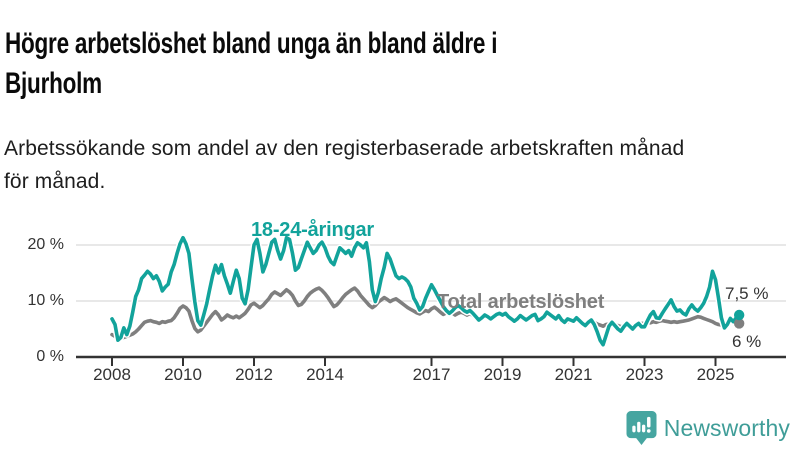 This screenshot has height=455, width=800. Describe the element at coordinates (739, 315) in the screenshot. I see `endpoint-dot-youth` at that location.